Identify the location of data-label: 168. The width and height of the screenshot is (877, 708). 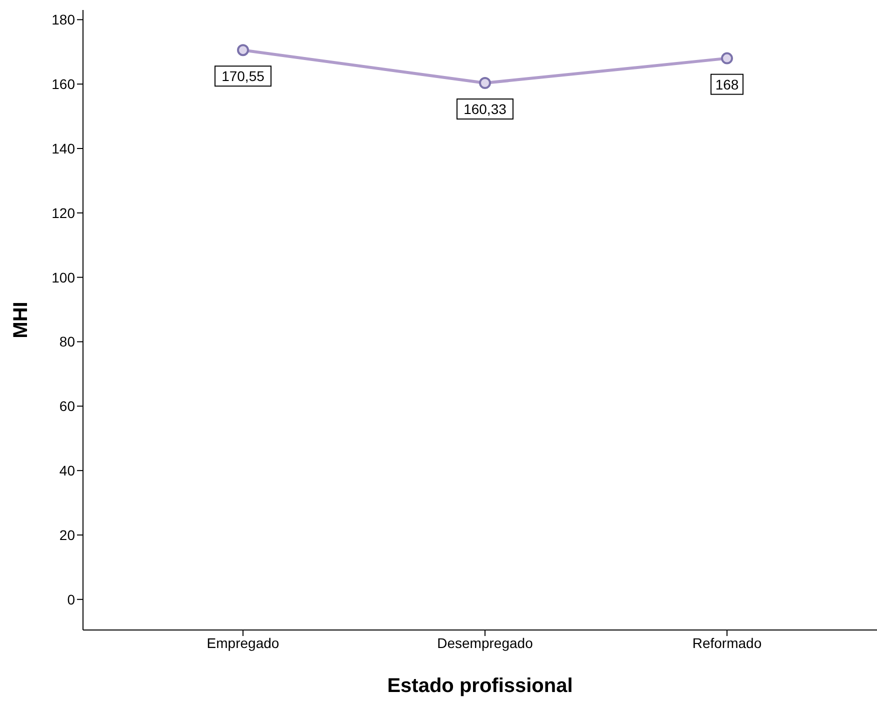
(727, 84).